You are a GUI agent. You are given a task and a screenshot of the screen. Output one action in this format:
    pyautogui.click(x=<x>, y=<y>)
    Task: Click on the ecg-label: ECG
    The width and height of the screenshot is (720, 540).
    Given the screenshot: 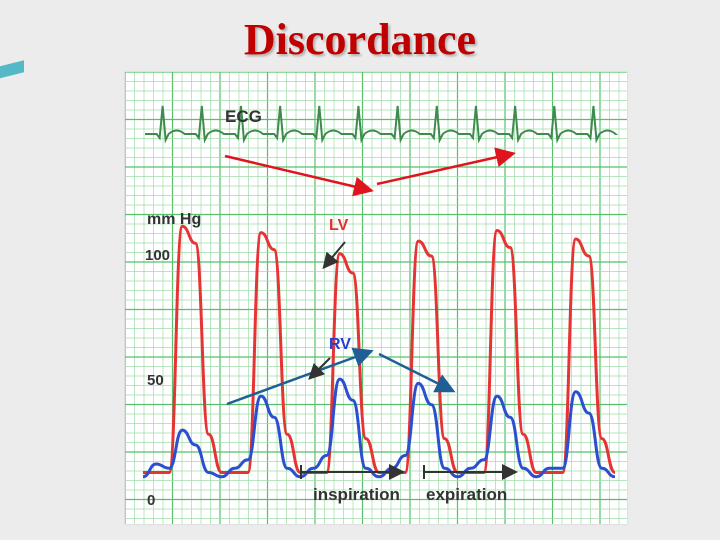 What is the action you would take?
    pyautogui.click(x=243, y=116)
    